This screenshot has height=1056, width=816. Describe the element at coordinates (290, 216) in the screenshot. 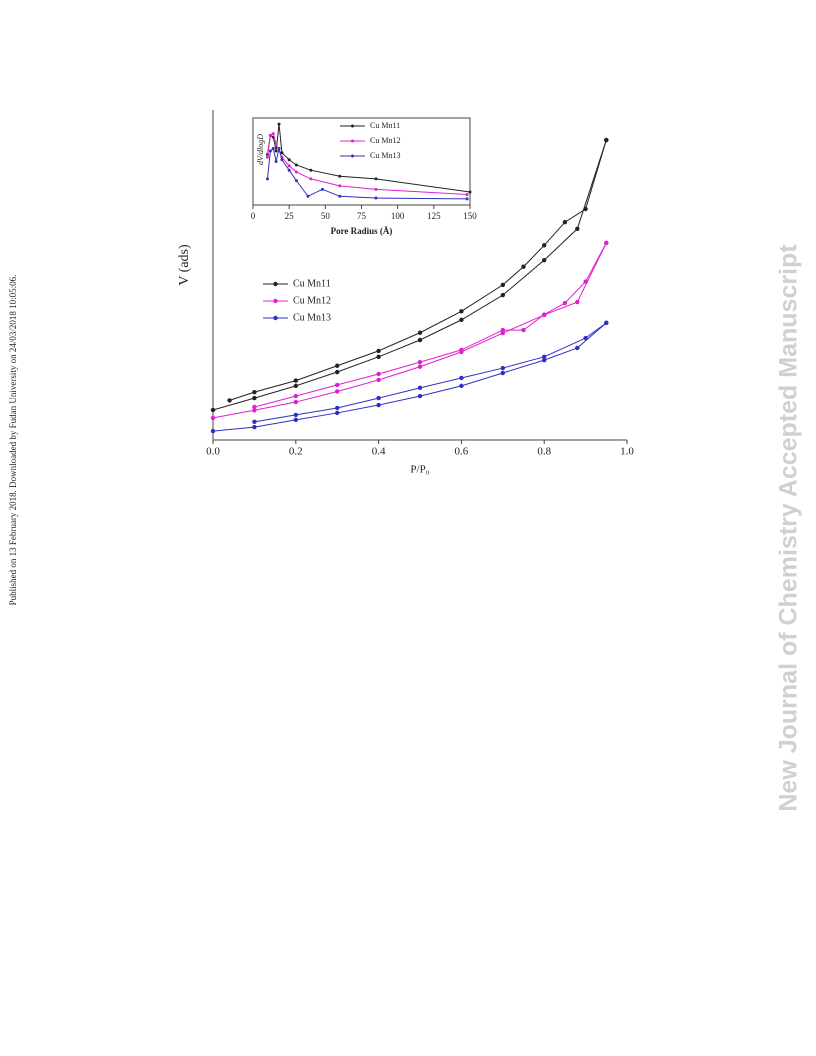

I see `x-tick-label: 25` at that location.